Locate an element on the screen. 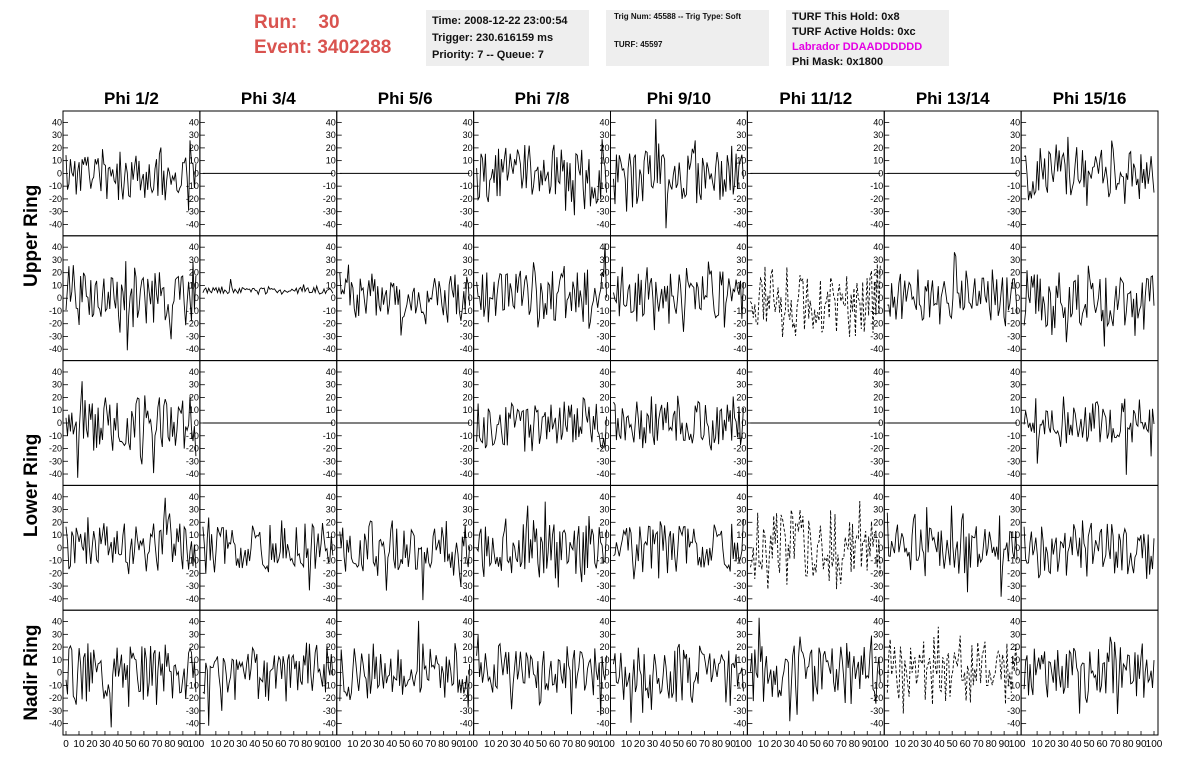  phi-mask-text: Phi Mask: 0x1800 is located at coordinates (838, 62).